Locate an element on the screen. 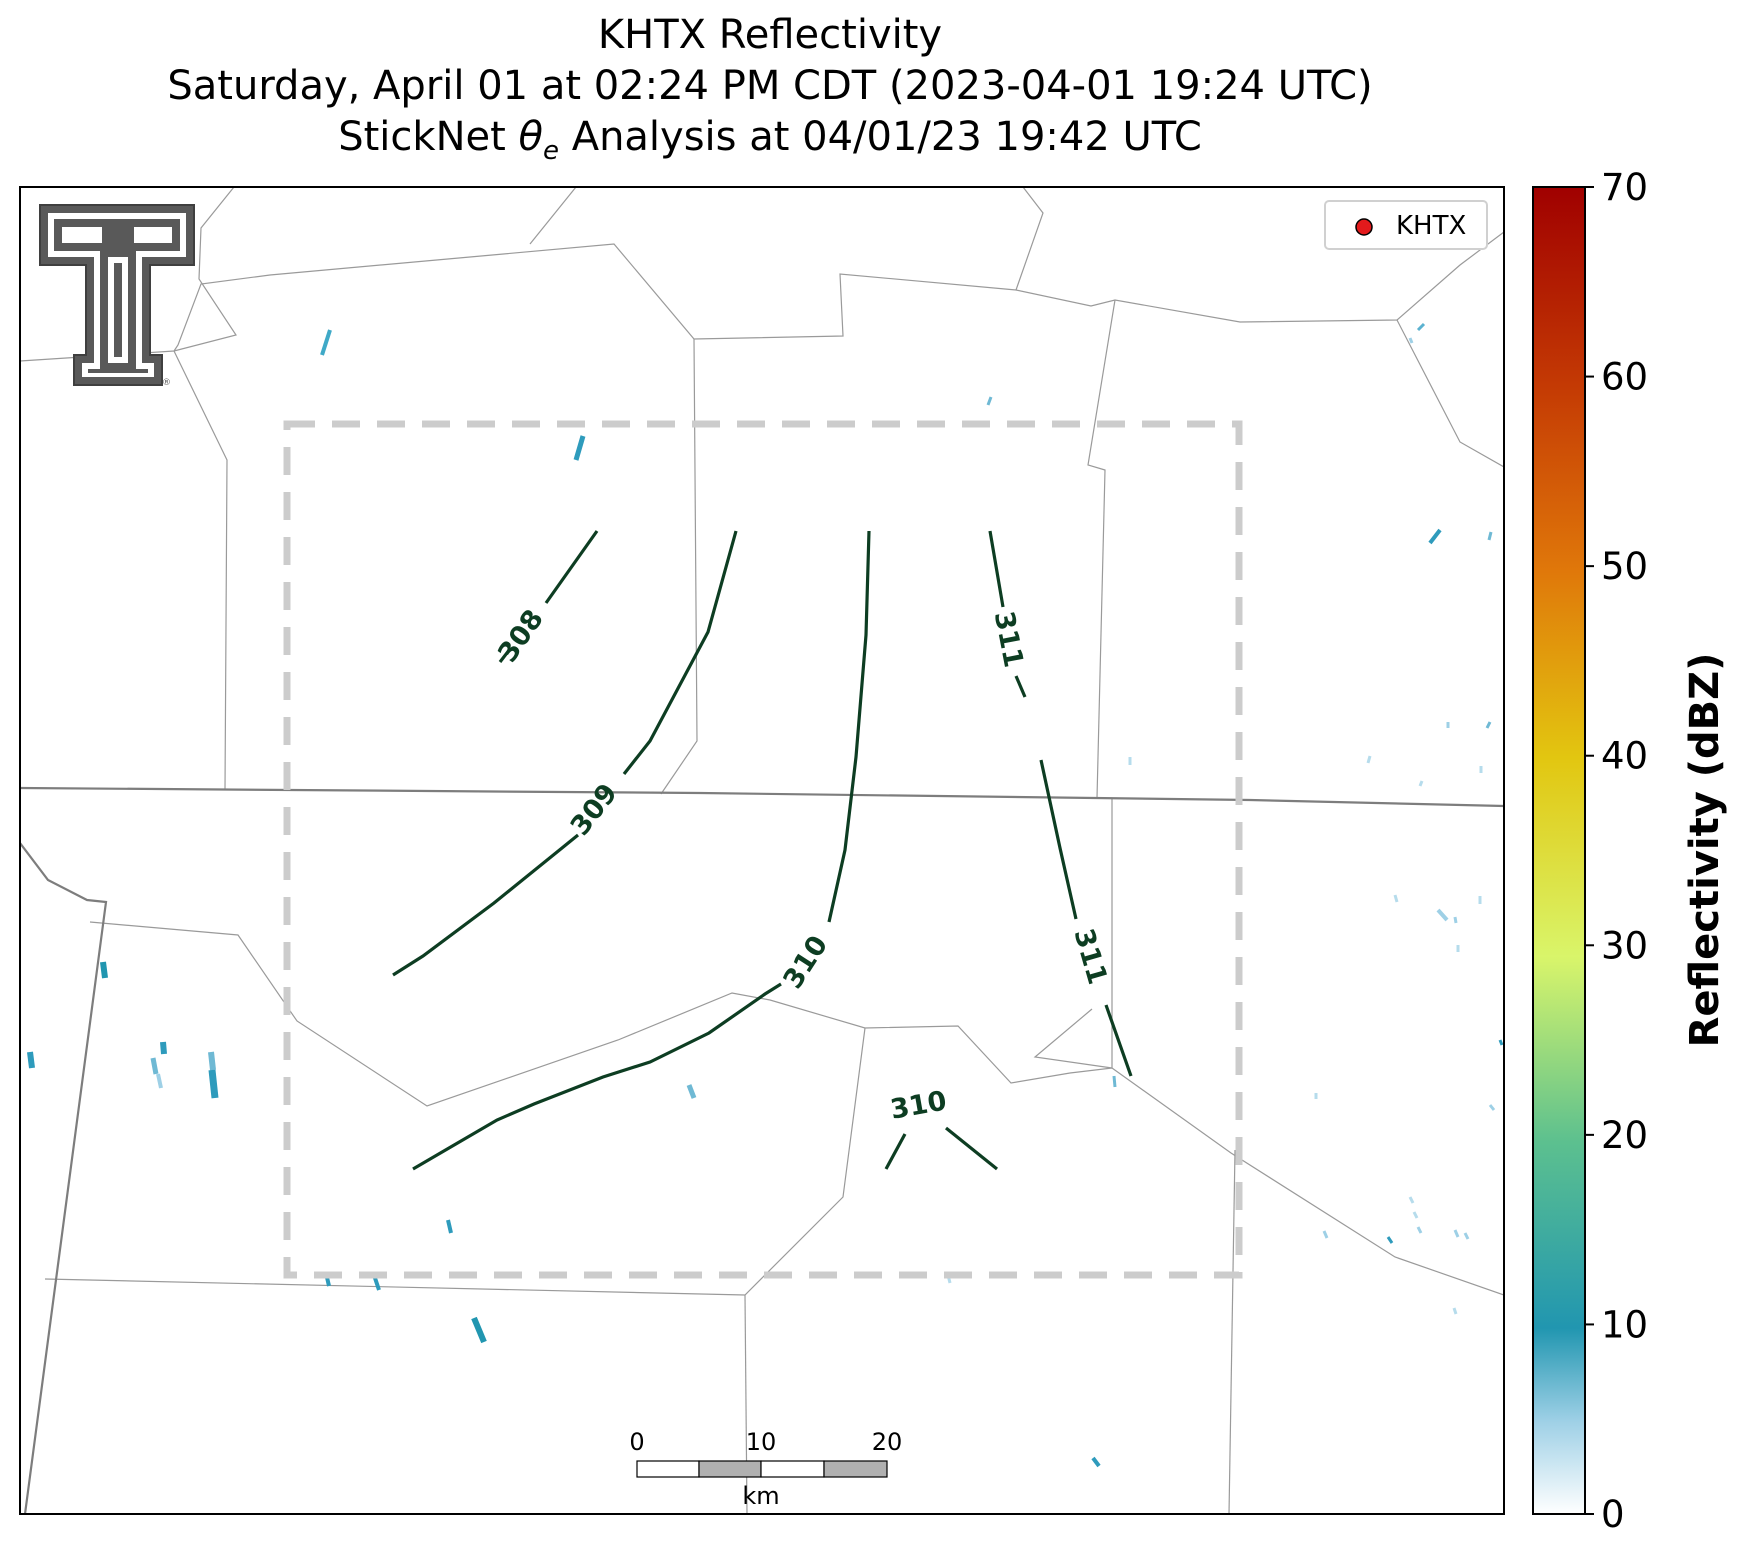  logo-registered-mark: ® is located at coordinates (166, 383).